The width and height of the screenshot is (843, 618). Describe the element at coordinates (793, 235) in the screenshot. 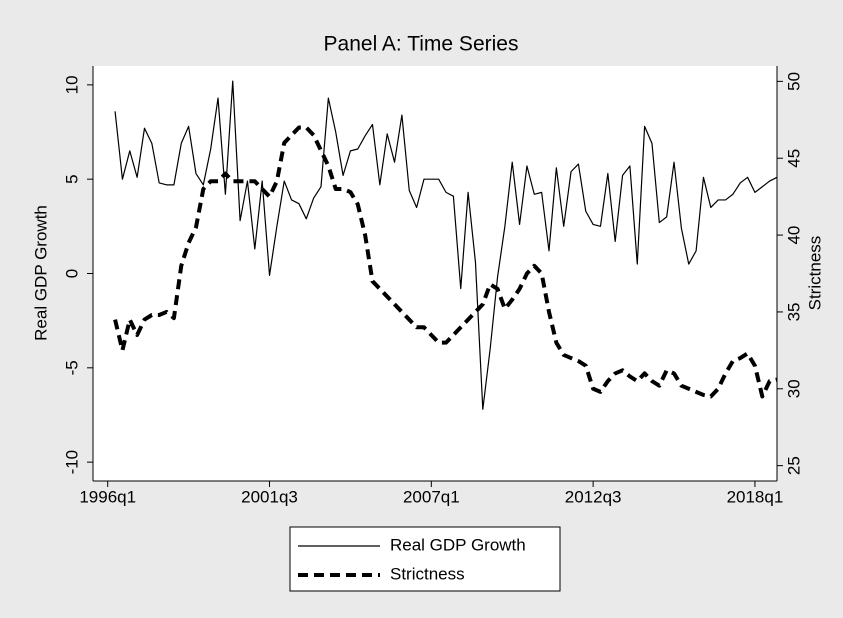

I see `y2-tick-label: 40` at that location.